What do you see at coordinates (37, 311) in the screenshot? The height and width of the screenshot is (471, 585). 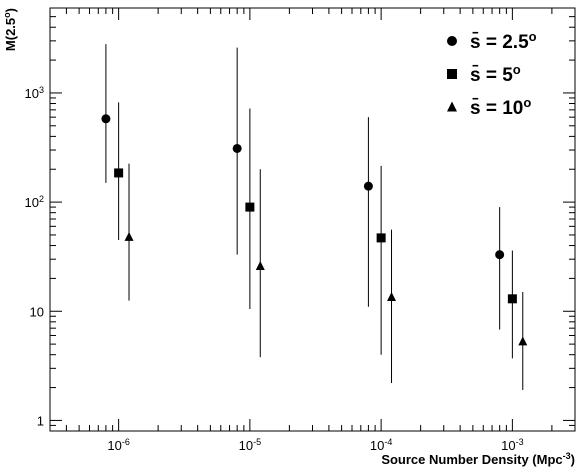 I see `y-tick-label: 10` at bounding box center [37, 311].